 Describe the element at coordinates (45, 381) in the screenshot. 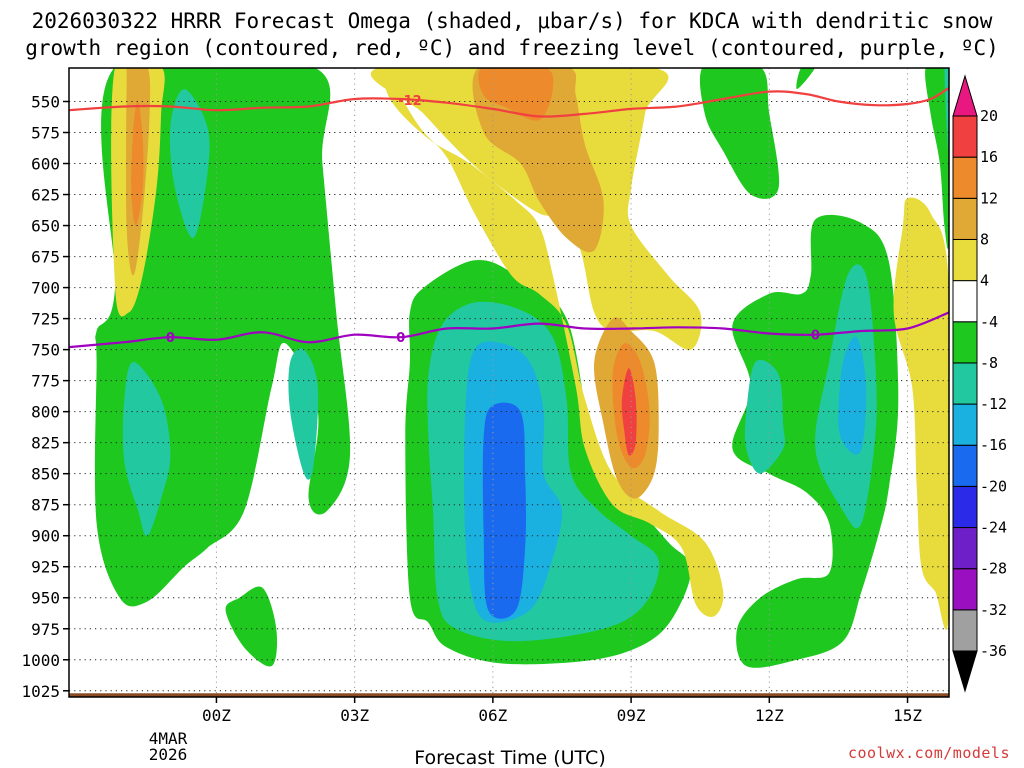

I see `y-tick-label-775: 775` at that location.